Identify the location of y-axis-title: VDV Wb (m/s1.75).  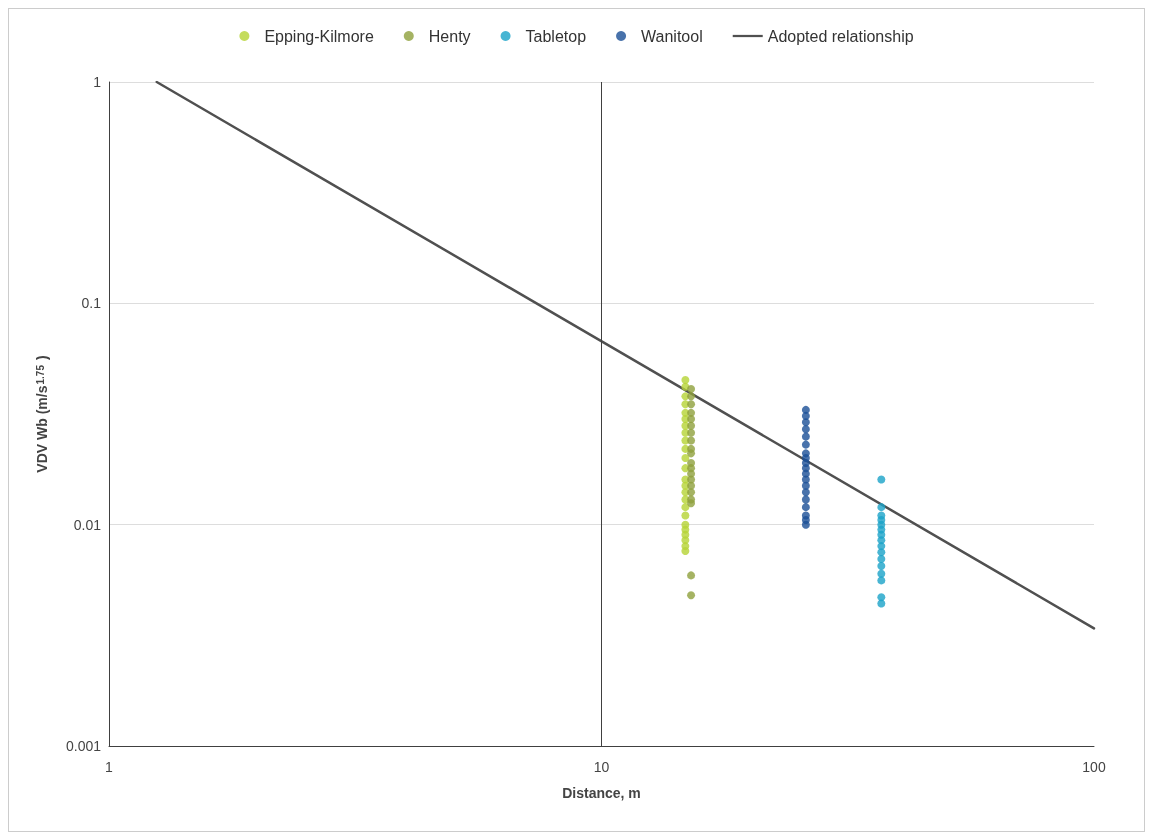
(42, 414).